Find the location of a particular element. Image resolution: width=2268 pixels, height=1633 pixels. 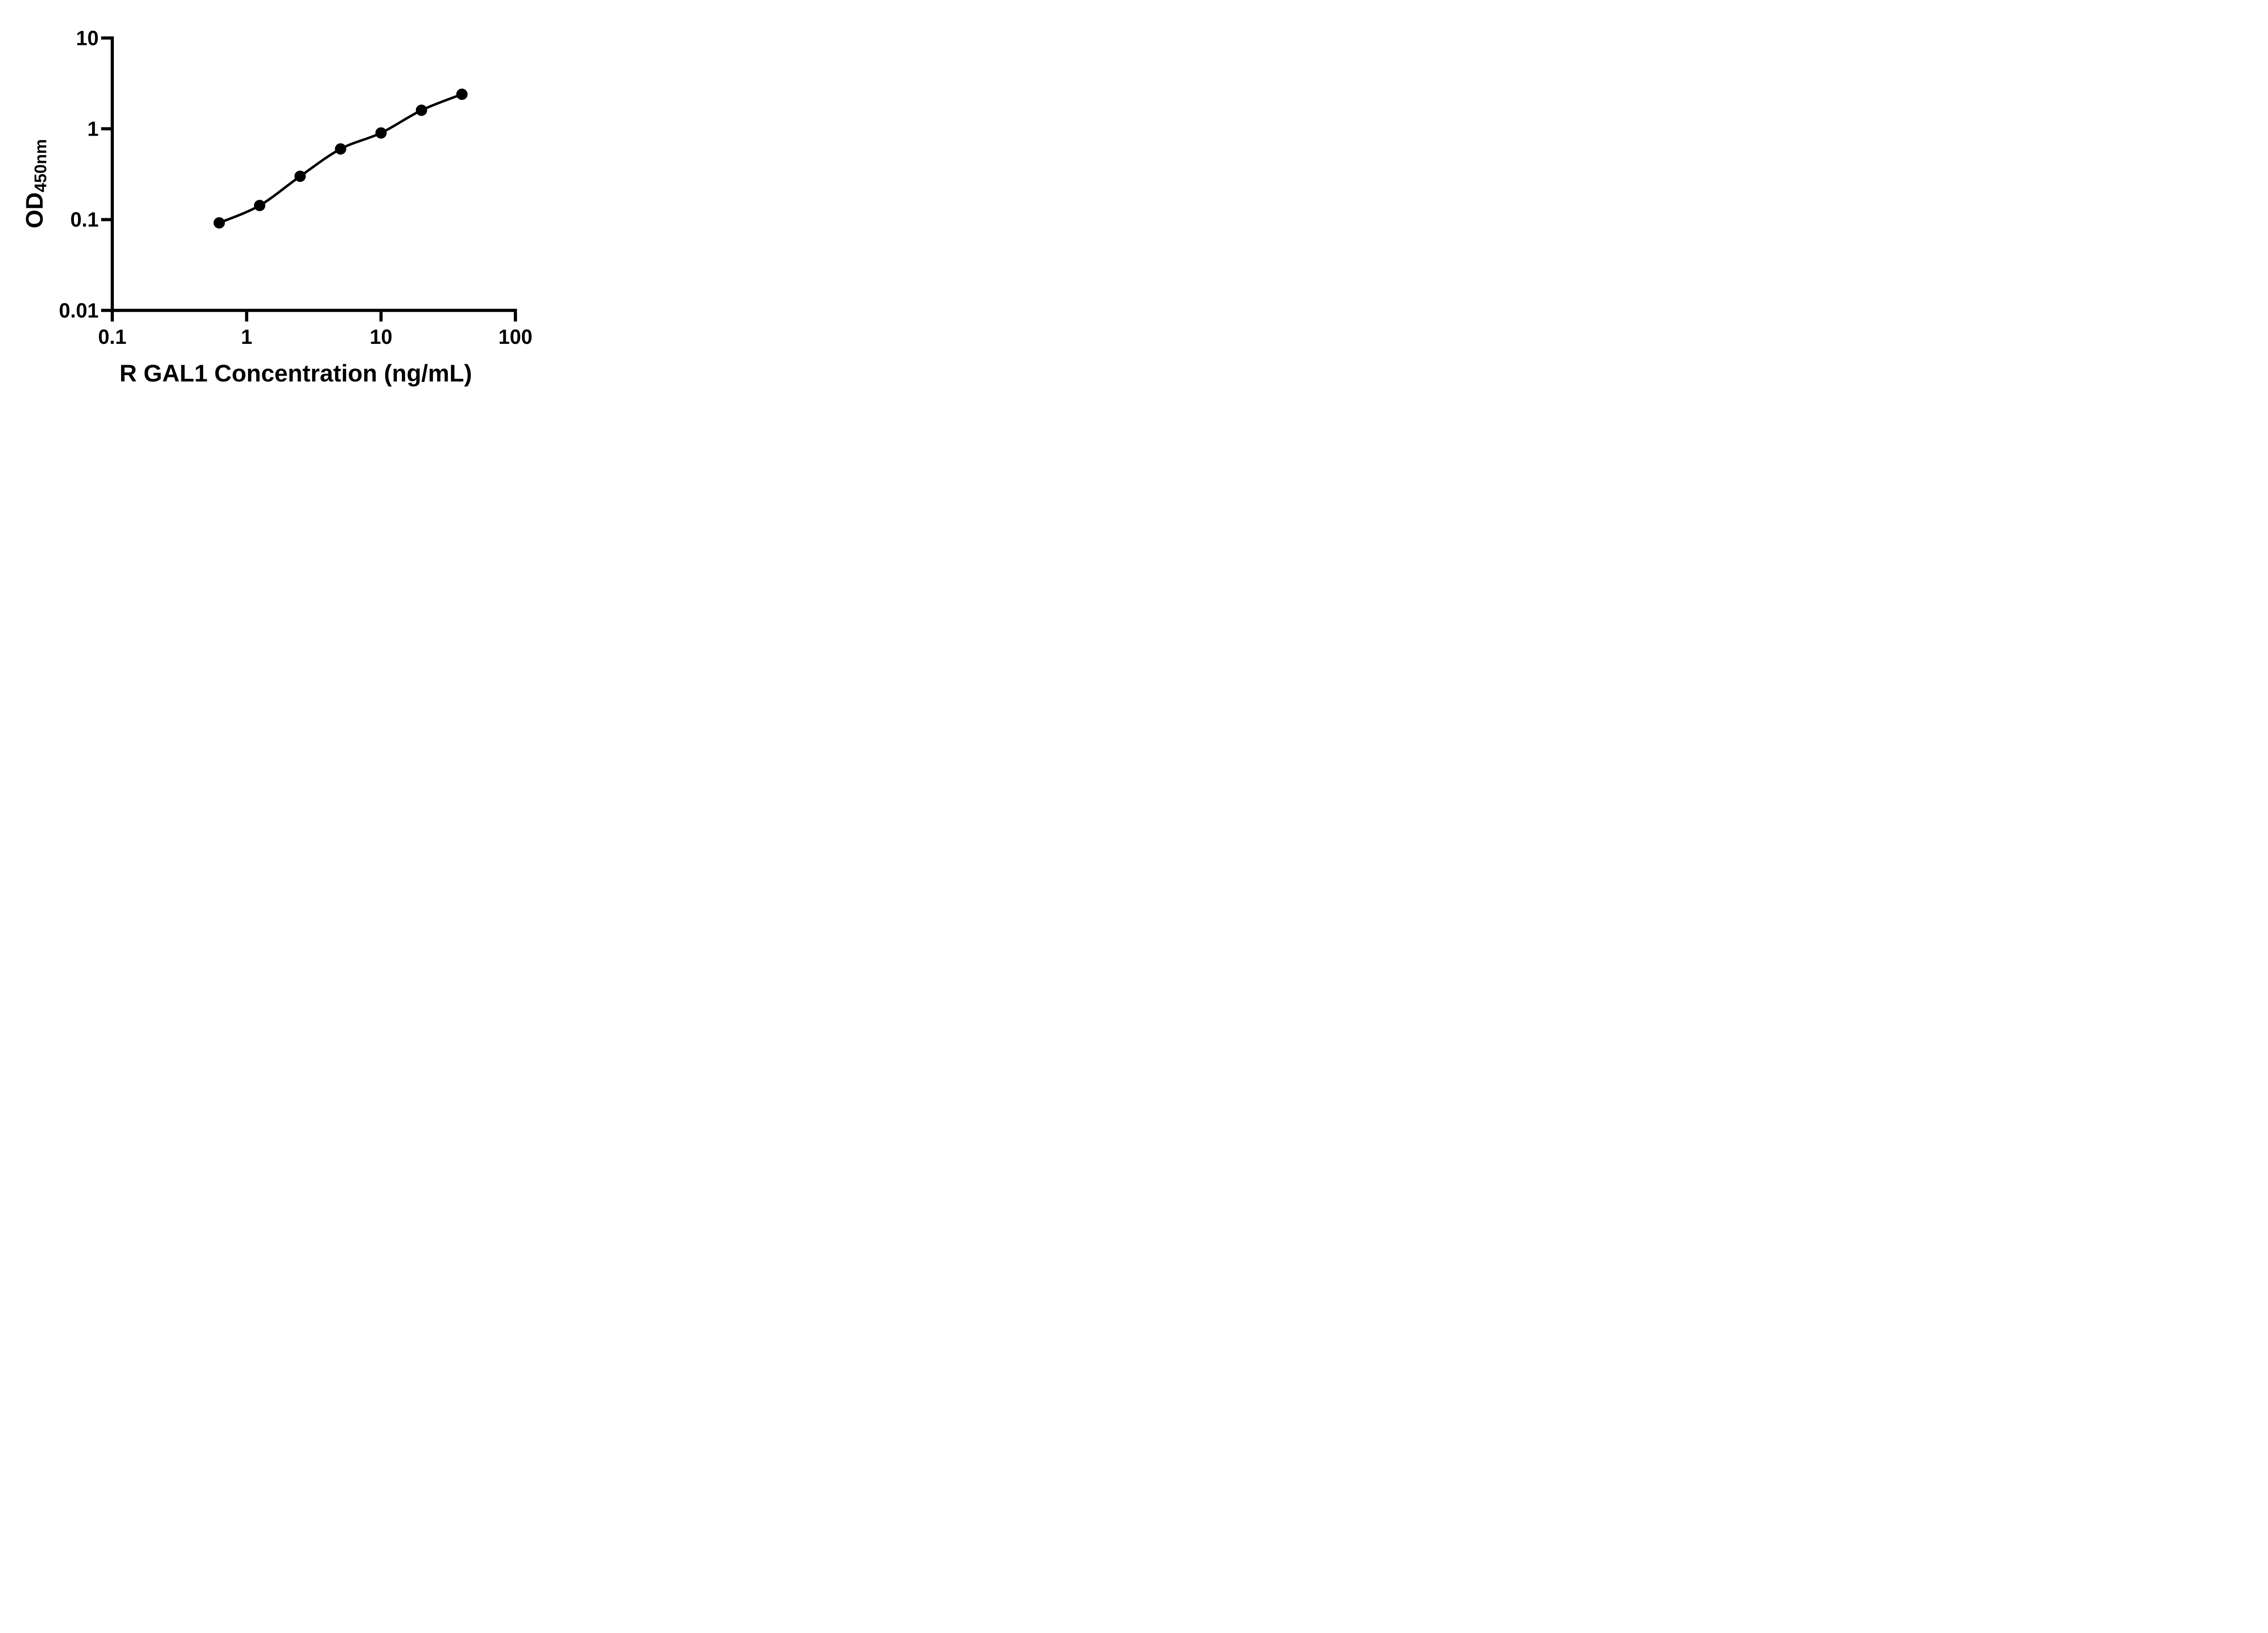

y-tick-label: 10 is located at coordinates (87, 37).